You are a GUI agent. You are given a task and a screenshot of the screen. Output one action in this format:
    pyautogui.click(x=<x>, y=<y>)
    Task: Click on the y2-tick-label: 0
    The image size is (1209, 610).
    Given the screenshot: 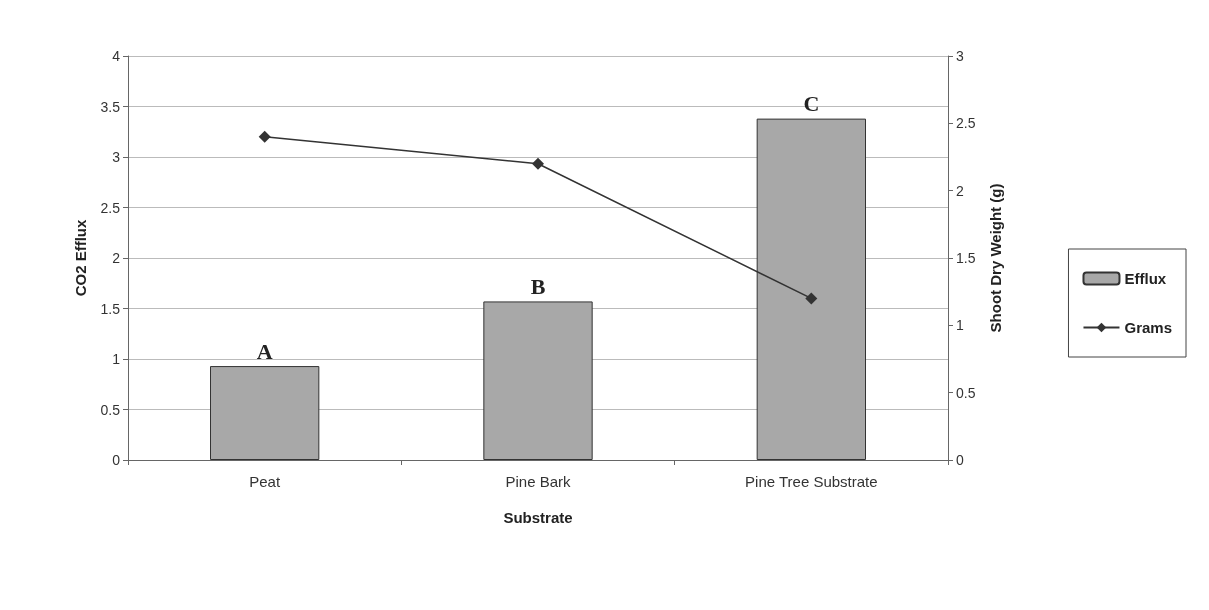 What is the action you would take?
    pyautogui.click(x=960, y=460)
    